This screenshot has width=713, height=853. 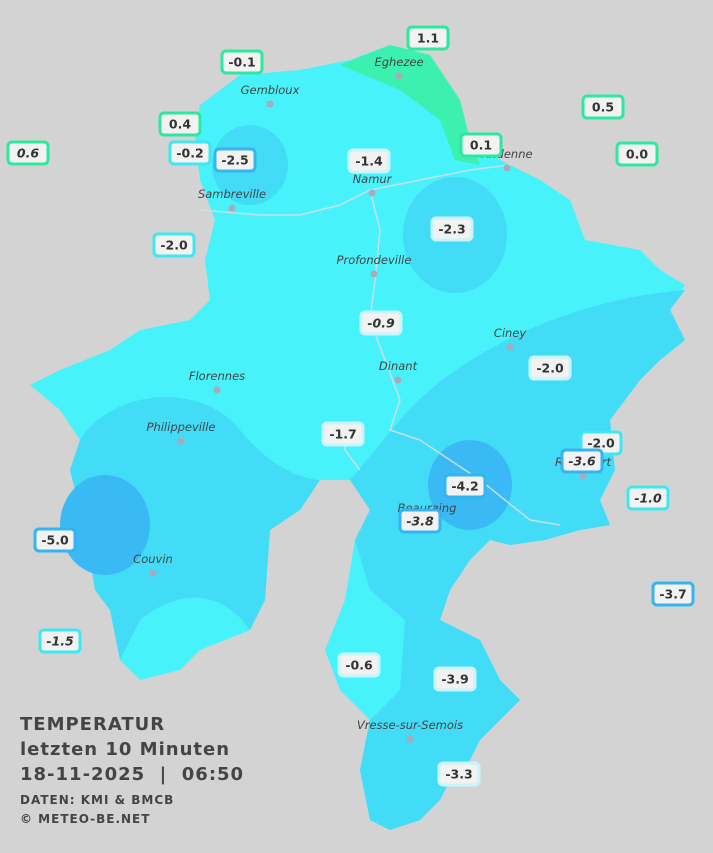 I want to click on station-value: -1.0, so click(x=648, y=498).